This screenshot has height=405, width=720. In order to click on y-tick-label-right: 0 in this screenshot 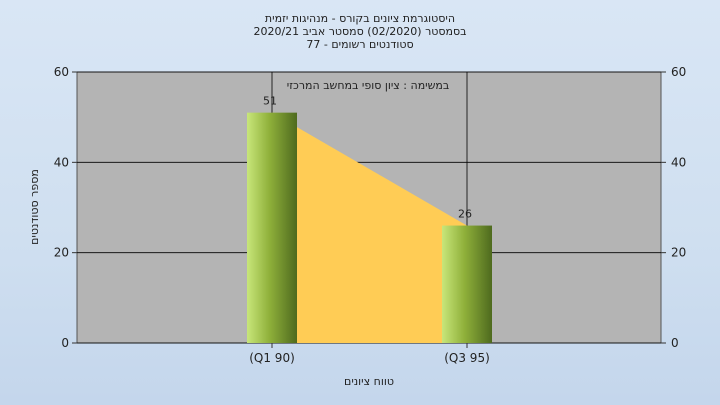, I will do `click(675, 343)`.